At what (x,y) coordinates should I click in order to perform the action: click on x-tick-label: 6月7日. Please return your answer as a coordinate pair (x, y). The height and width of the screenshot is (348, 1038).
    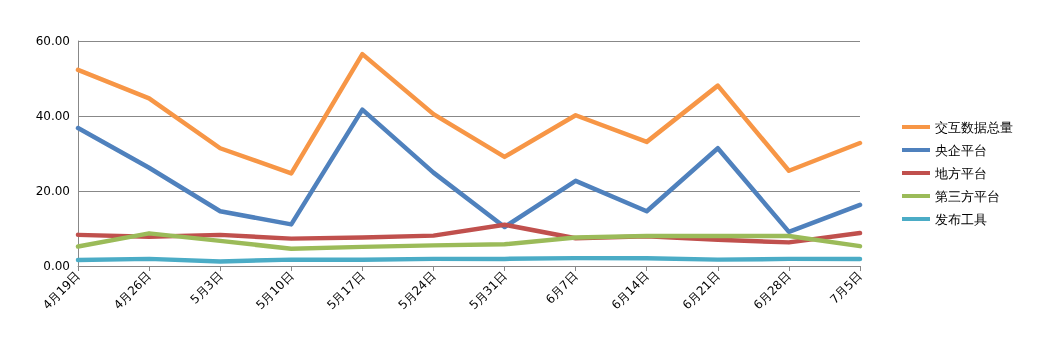
    Looking at the image, I should click on (561, 288).